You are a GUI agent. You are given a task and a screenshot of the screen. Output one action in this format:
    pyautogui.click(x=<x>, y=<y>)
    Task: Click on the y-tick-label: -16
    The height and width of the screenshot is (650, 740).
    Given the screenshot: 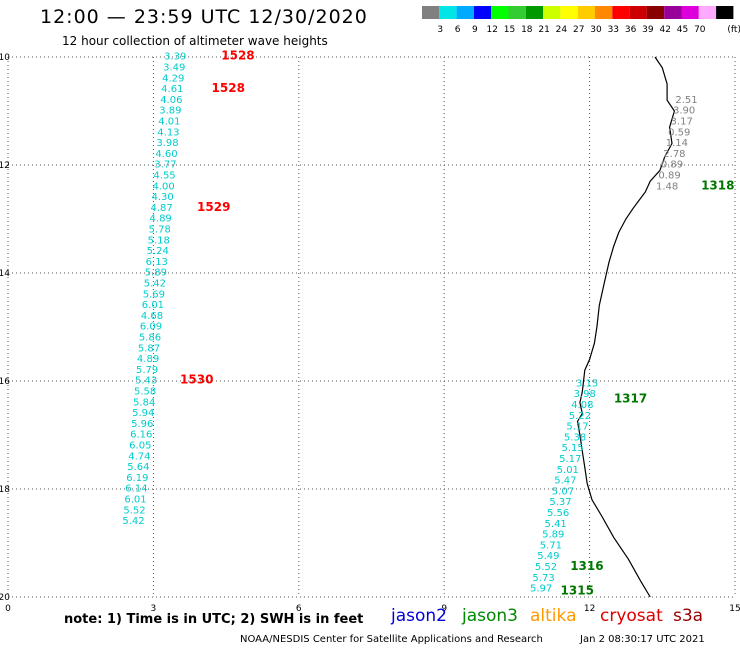 What is the action you would take?
    pyautogui.click(x=5, y=382)
    